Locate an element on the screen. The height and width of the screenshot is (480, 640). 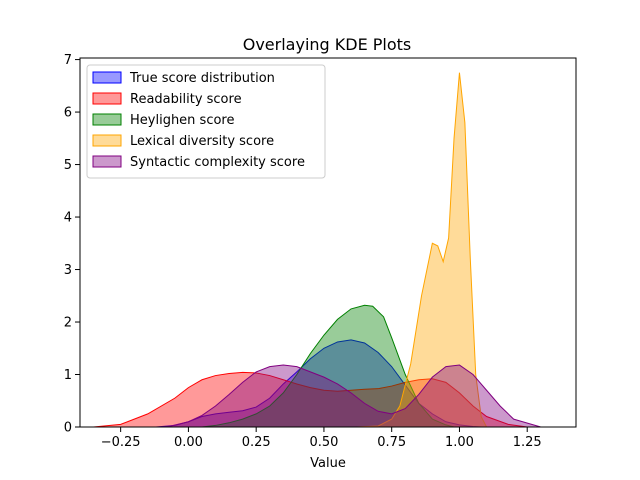
x-tick-label: 0.50 is located at coordinates (323, 442).